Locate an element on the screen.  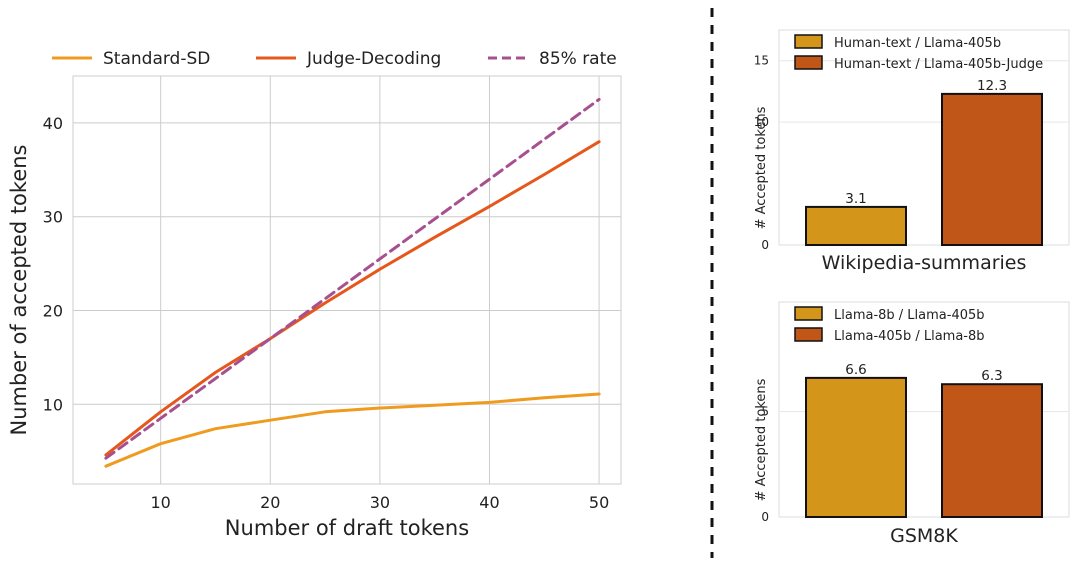
wikipedia-y-tick-label-10: 10 is located at coordinates (761, 122).